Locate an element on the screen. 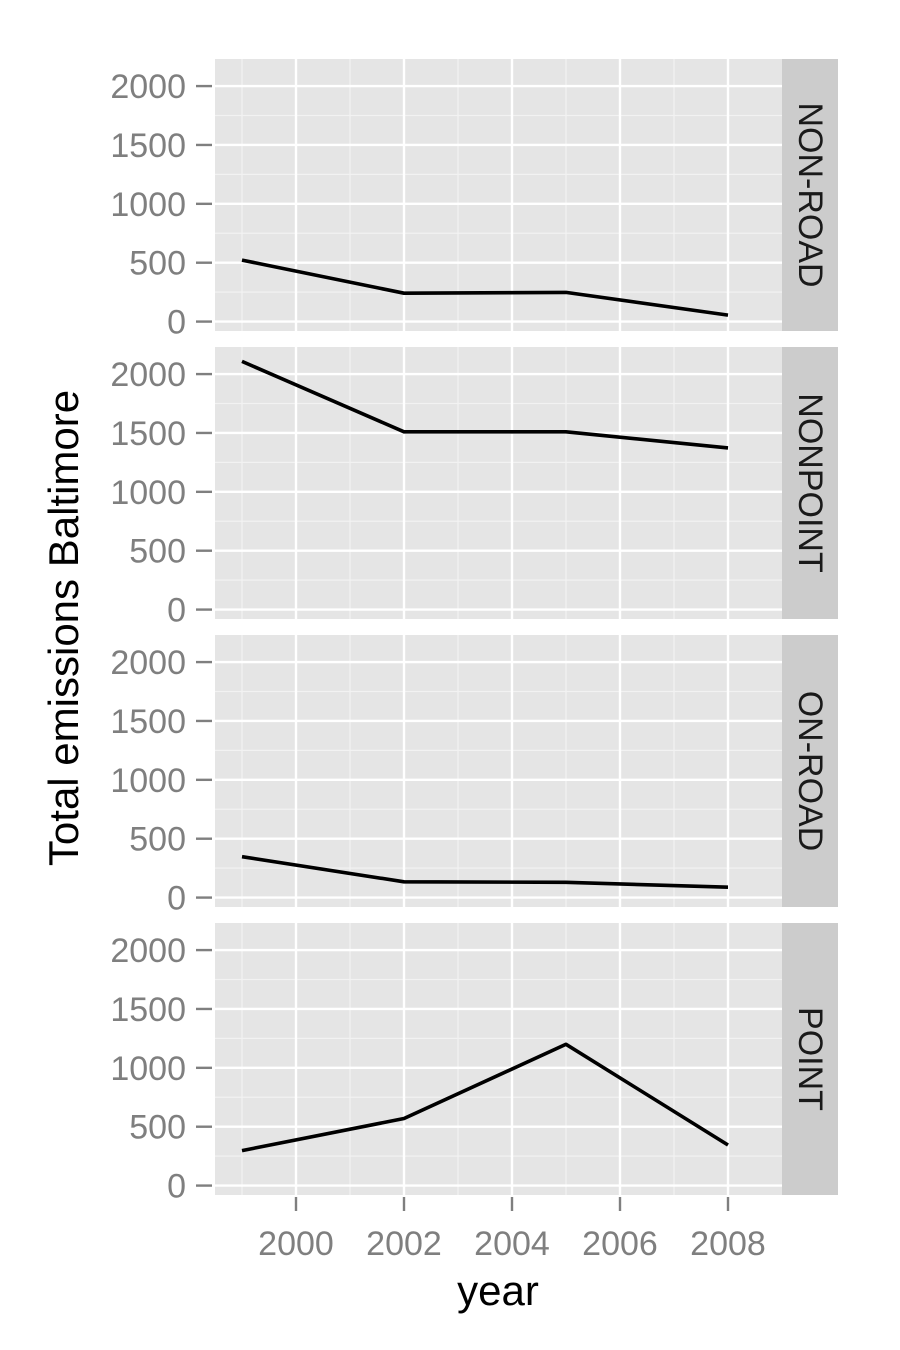 Image resolution: width=900 pixels, height=1350 pixels. facet-label-on-road: ON-ROAD is located at coordinates (810, 771).